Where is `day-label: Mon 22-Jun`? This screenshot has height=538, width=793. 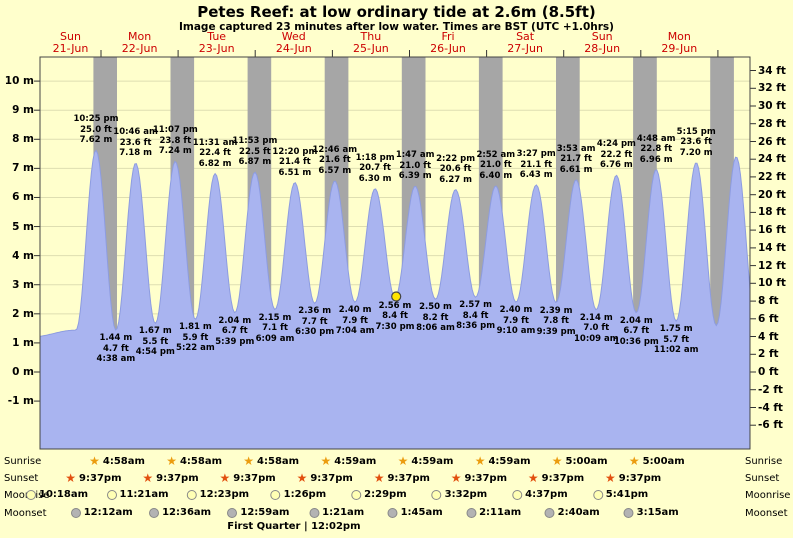
day-label: Mon 22-Jun is located at coordinates (140, 43).